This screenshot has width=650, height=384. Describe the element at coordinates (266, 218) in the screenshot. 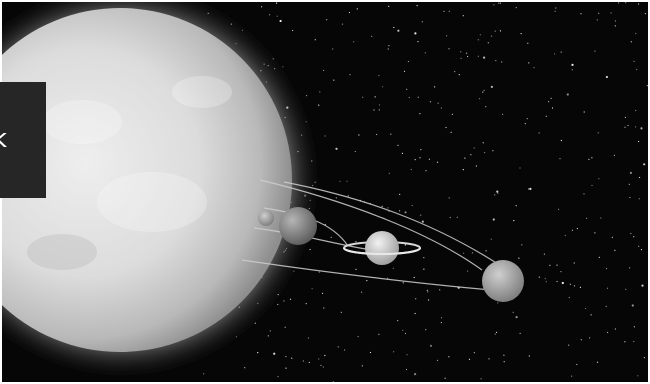

I see `planet-small` at that location.